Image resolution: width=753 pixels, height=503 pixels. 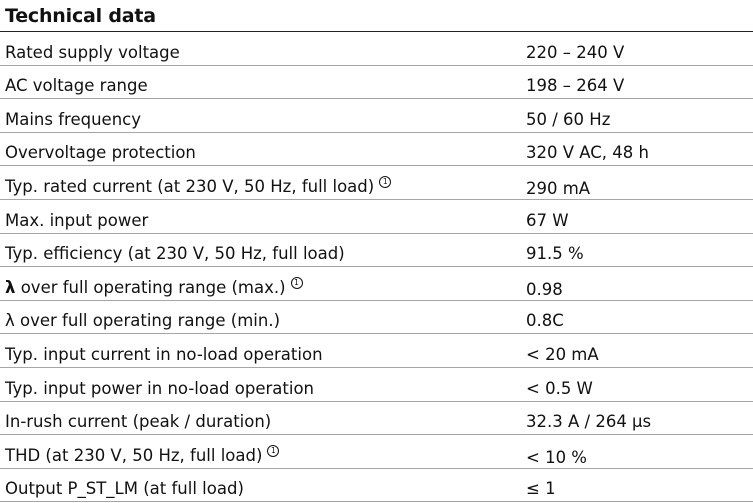 I want to click on row-label: λ over full operating range (max.) 1, so click(x=154, y=286).